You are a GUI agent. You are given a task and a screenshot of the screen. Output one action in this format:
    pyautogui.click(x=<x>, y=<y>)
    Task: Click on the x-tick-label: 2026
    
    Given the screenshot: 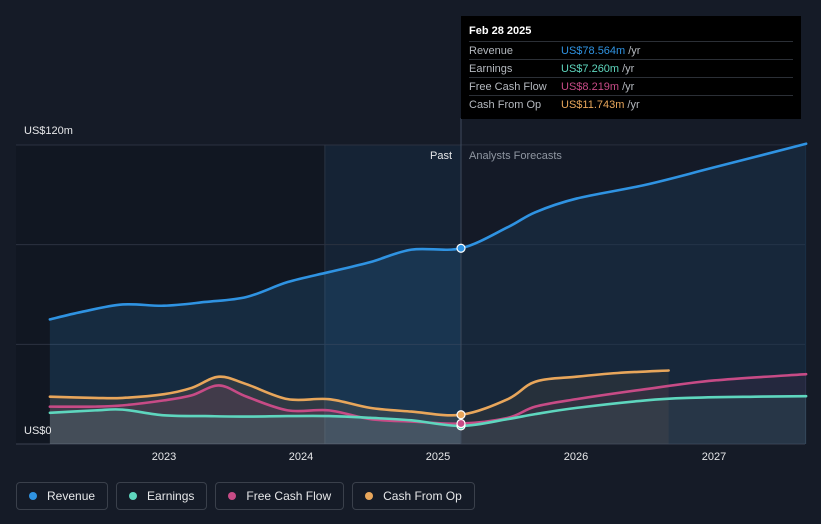 What is the action you would take?
    pyautogui.click(x=576, y=457)
    